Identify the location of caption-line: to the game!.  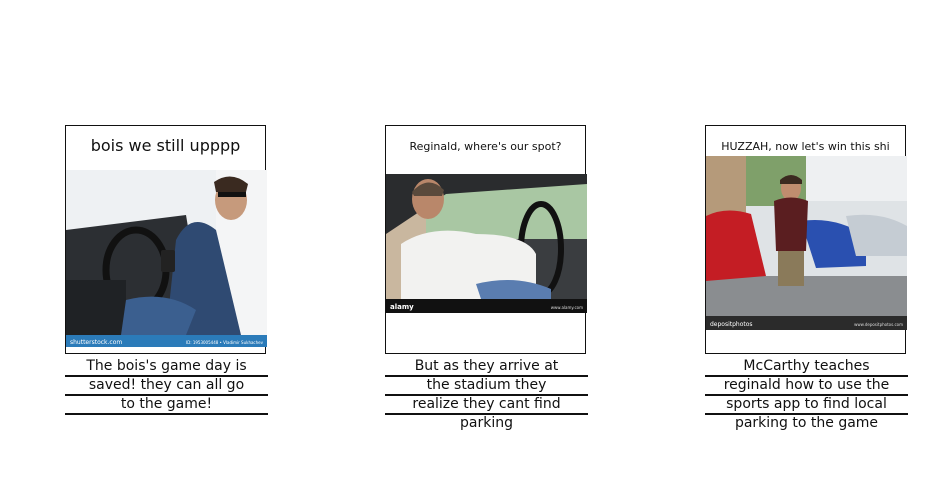
(166, 405).